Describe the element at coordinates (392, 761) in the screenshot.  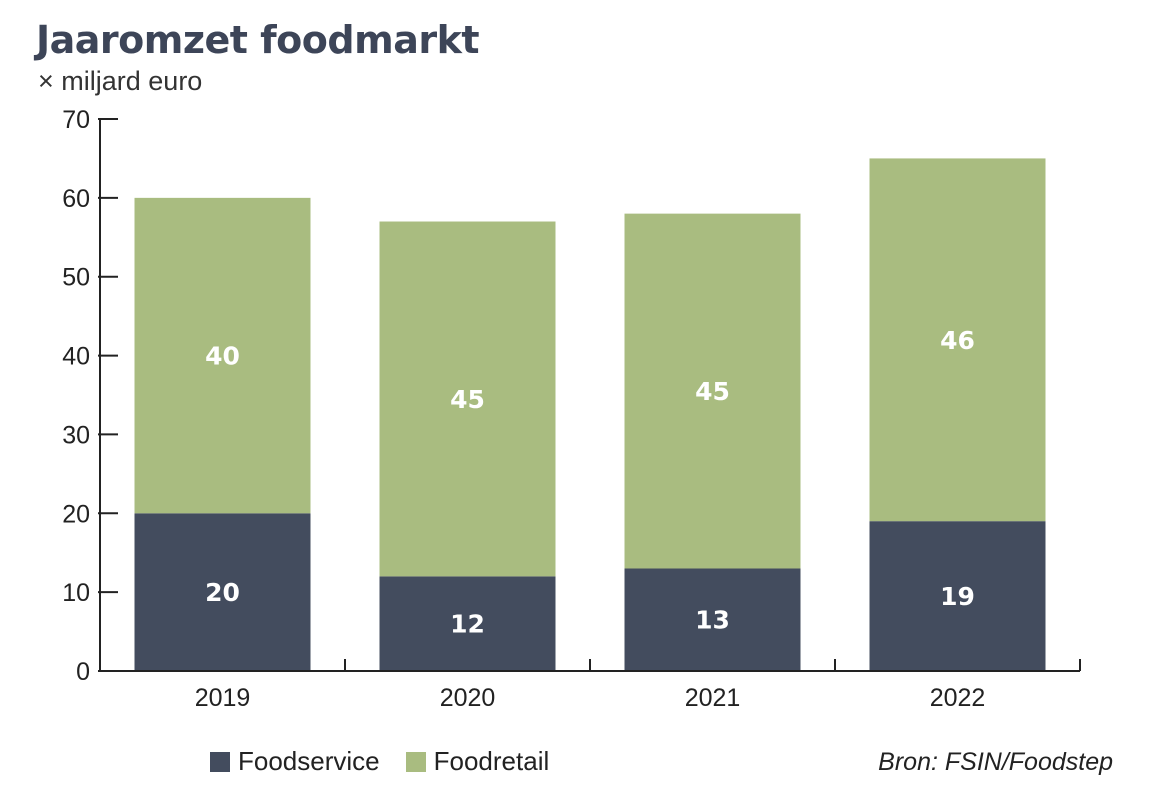
I see `legend: Foodservice Foodretail` at that location.